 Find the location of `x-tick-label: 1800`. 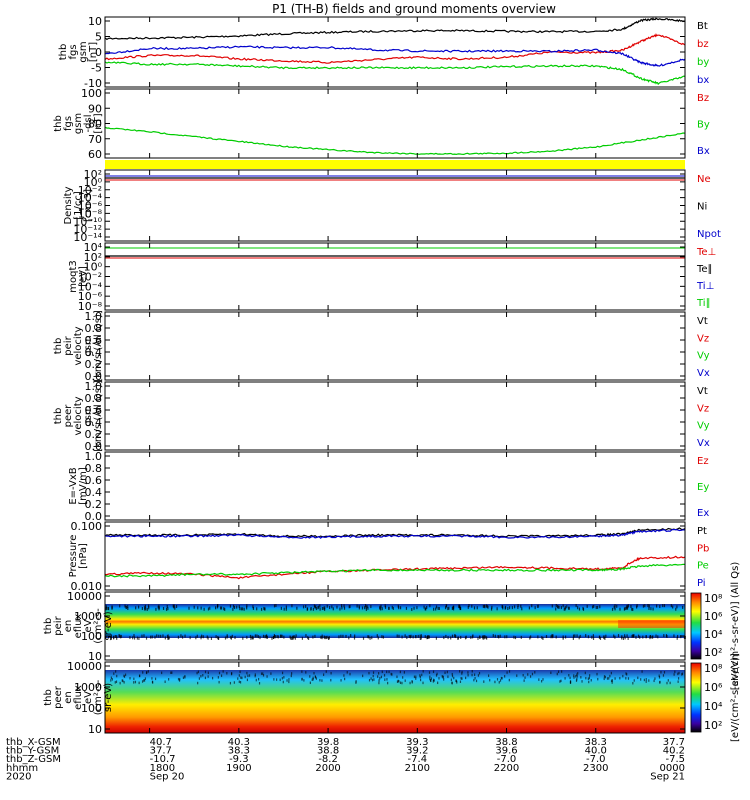

x-tick-label: 1800 is located at coordinates (162, 768).